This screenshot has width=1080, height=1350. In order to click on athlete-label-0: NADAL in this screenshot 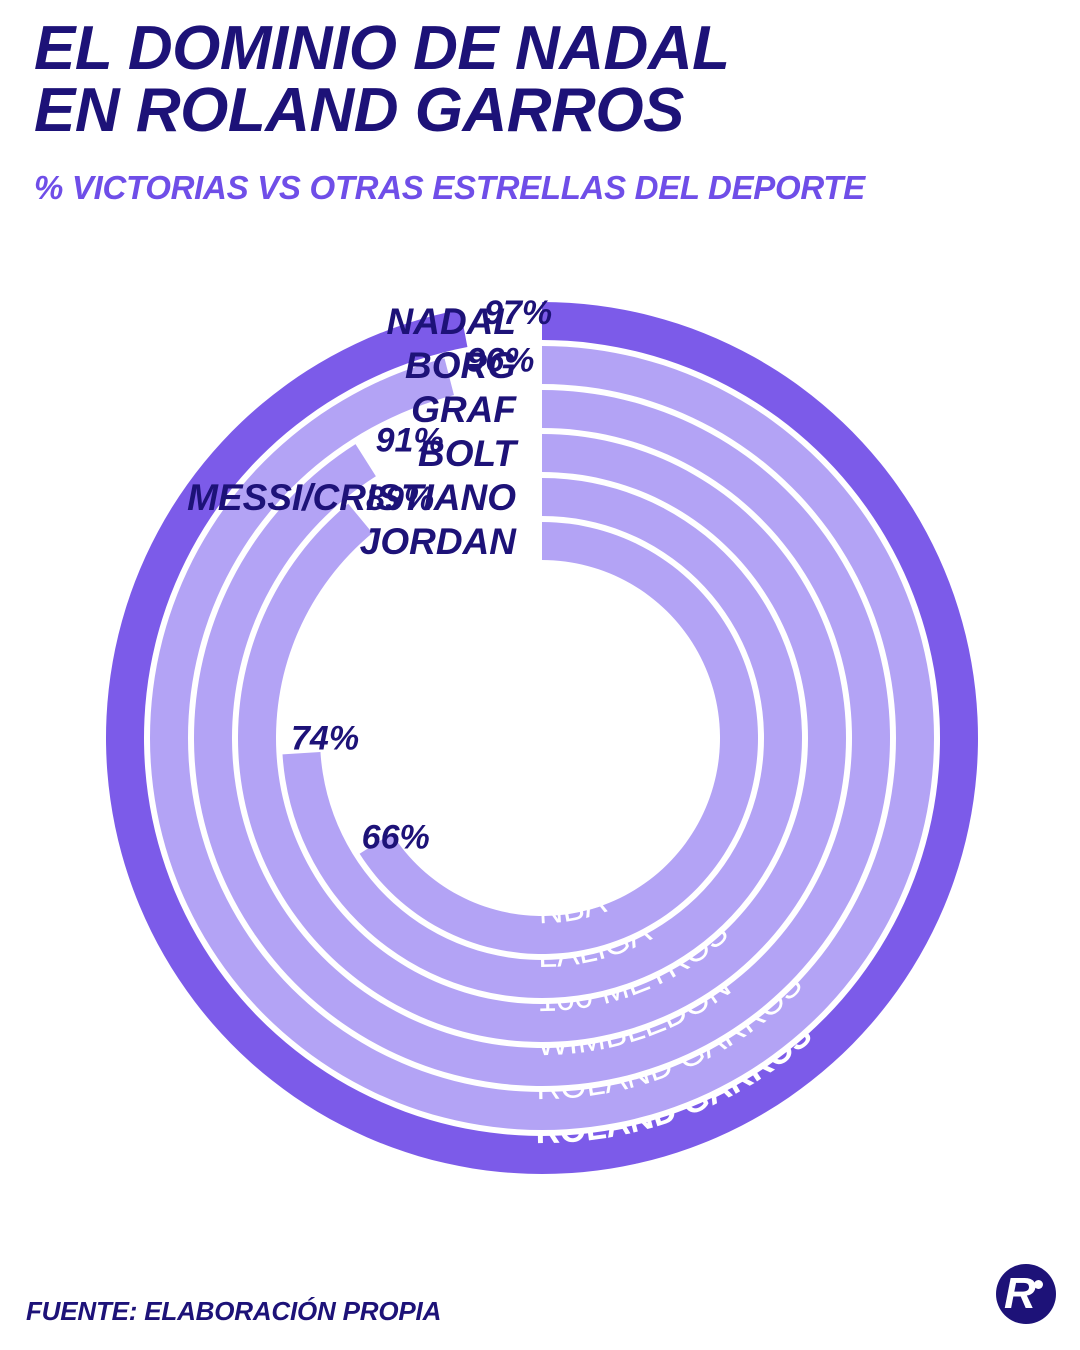, I will do `click(451, 321)`.